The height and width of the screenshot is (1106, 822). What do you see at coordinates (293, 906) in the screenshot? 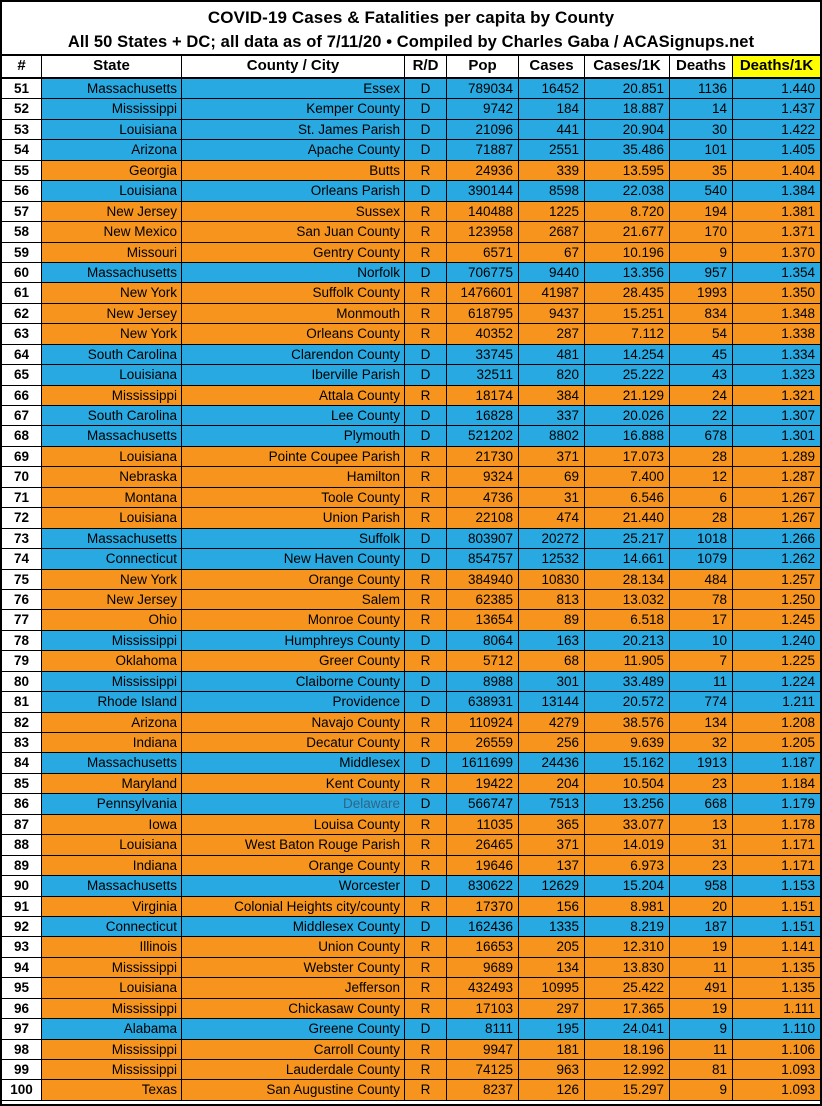
I see `cell-county: Colonial Heights city/county` at bounding box center [293, 906].